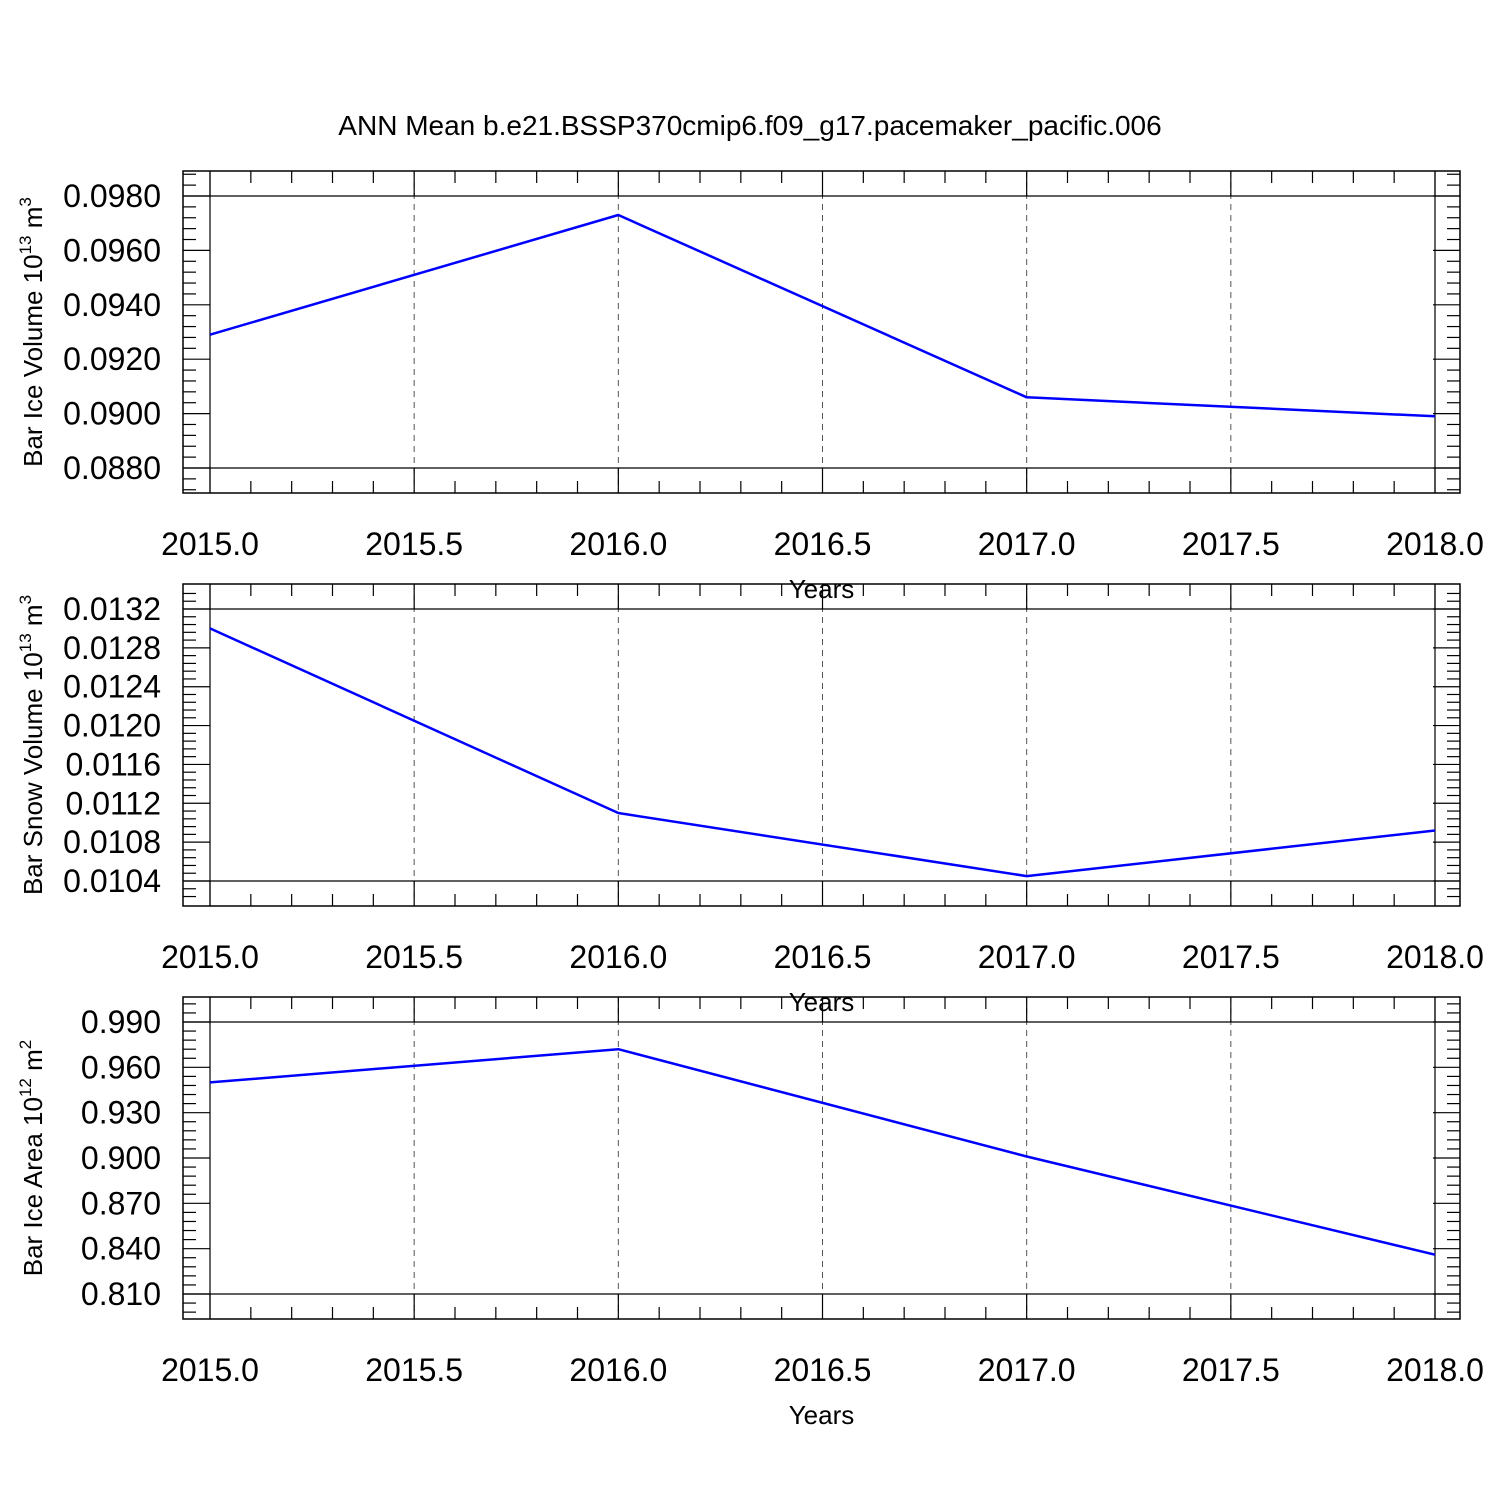  Describe the element at coordinates (114, 803) in the screenshot. I see `y-tick-label: 0.0112` at that location.